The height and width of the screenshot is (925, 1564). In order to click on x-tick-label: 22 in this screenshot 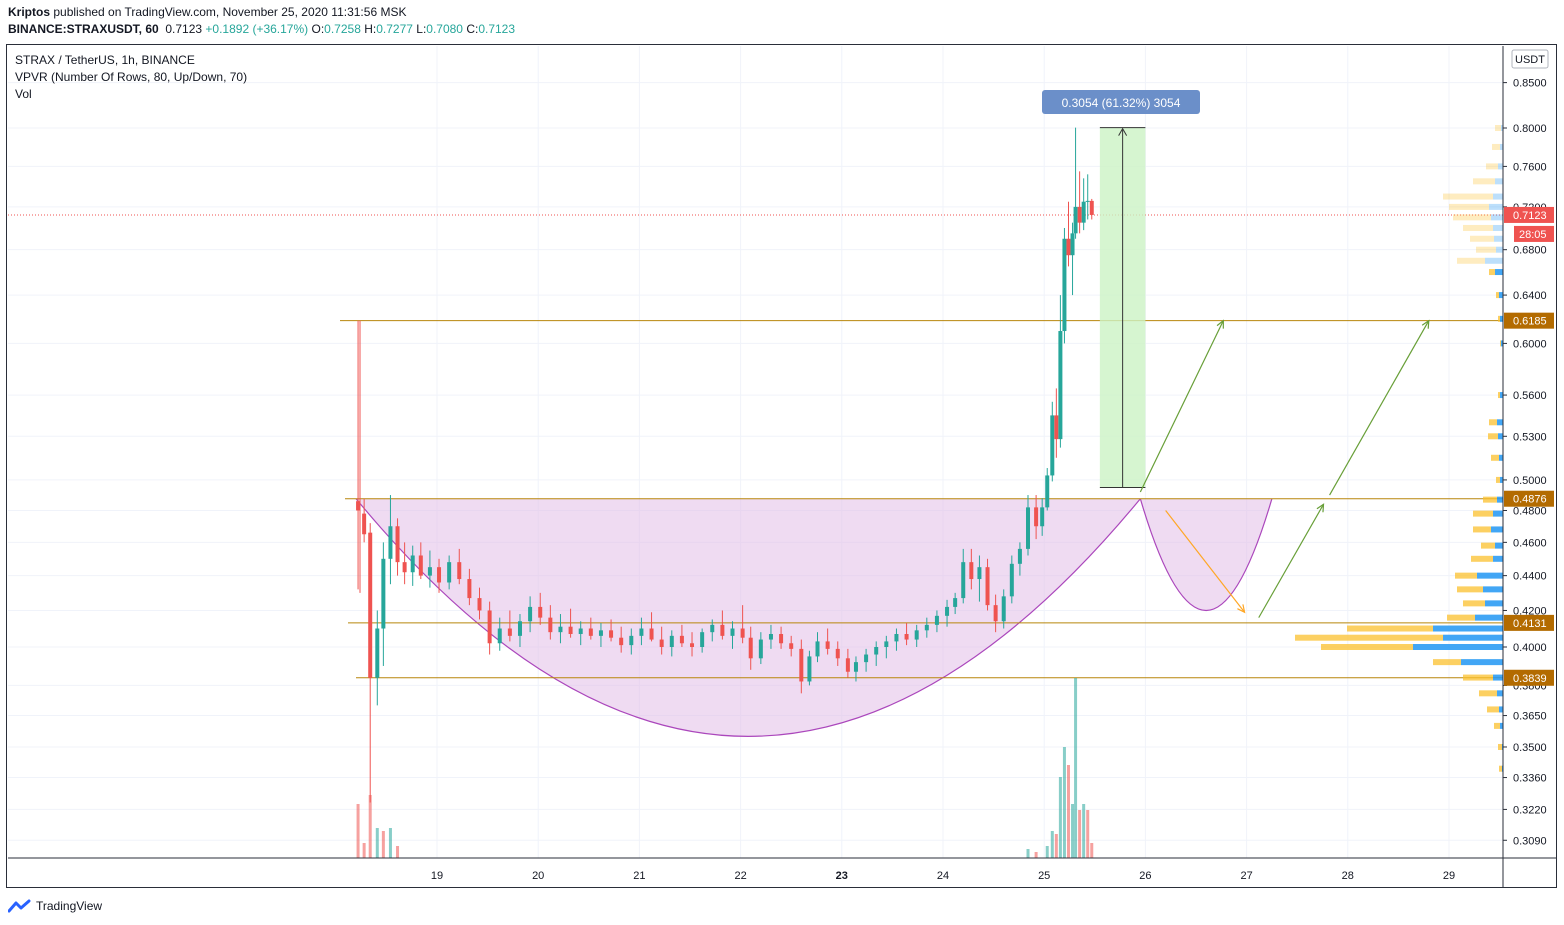, I will do `click(740, 876)`.